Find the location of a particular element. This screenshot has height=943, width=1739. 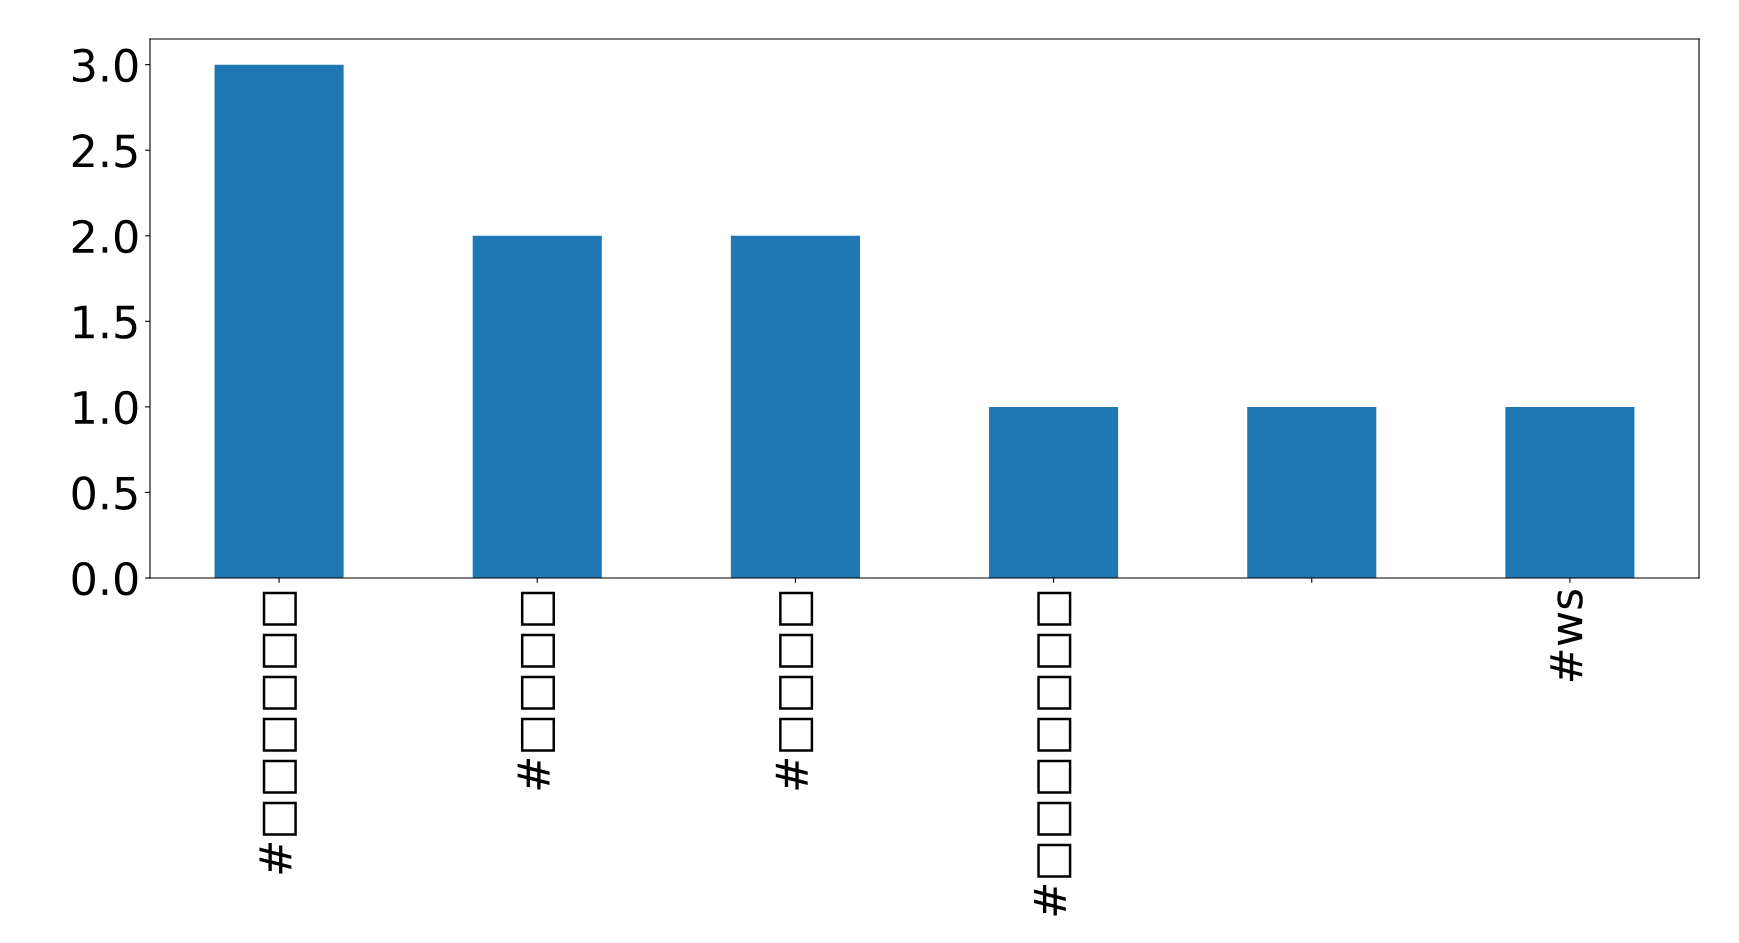

x-tick-label: #□□□□□□□ is located at coordinates (1052, 753).